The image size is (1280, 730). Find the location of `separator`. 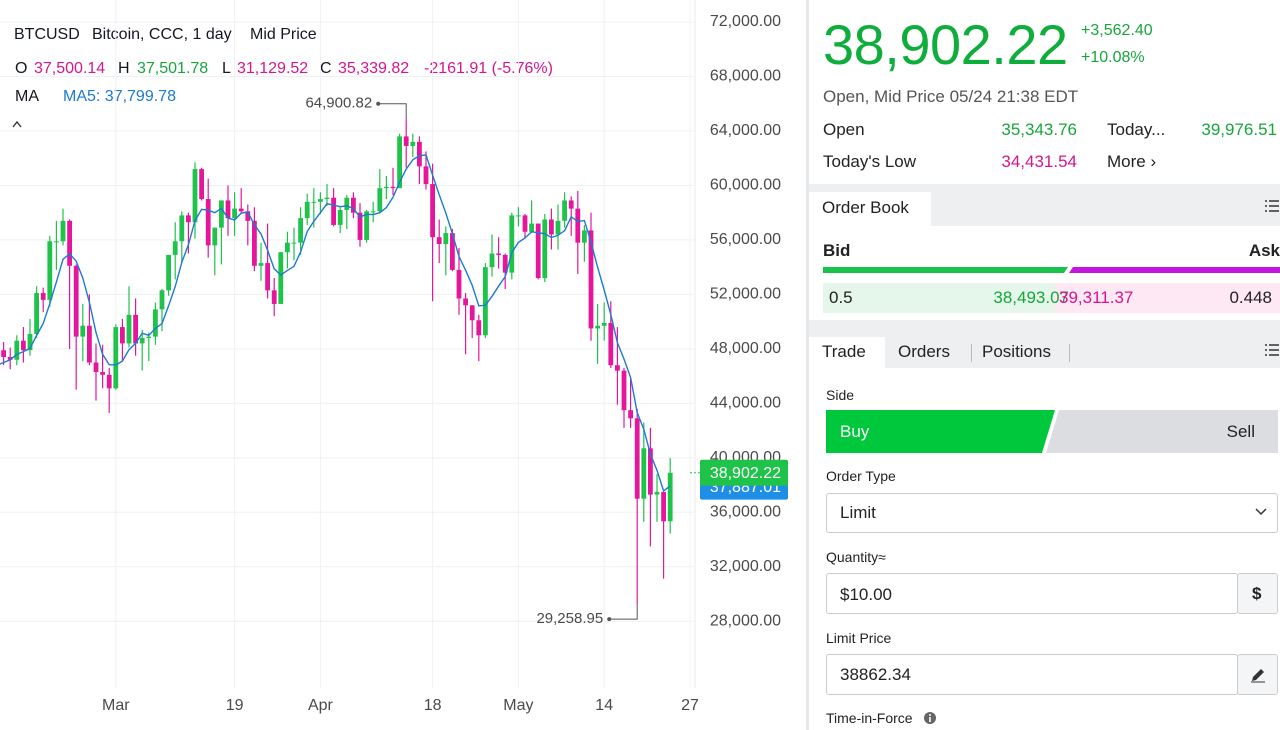

separator is located at coordinates (1069, 353).